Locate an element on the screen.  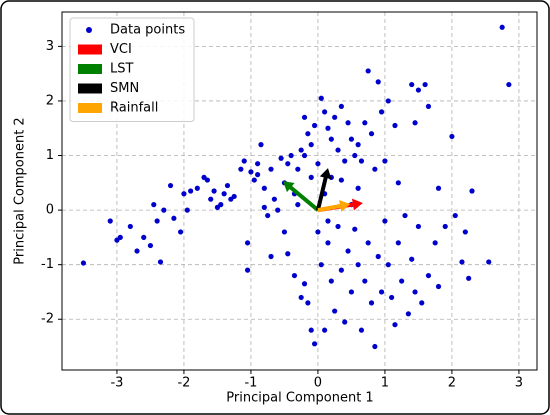
y-tick-label: 3 is located at coordinates (50, 46).